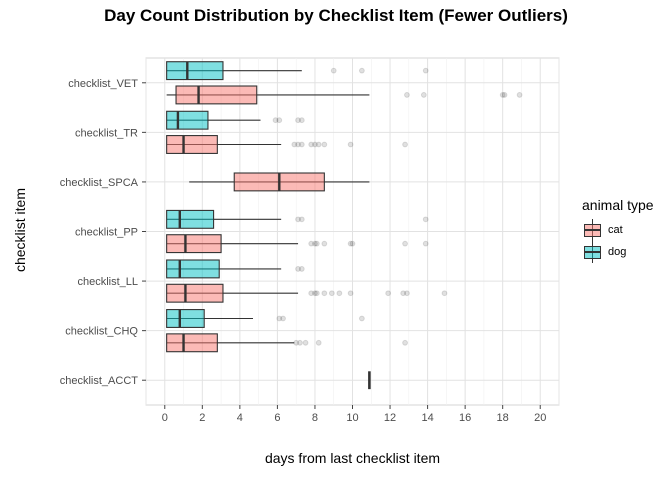 The image size is (672, 480). What do you see at coordinates (390, 418) in the screenshot?
I see `x-tick-label: 12` at bounding box center [390, 418].